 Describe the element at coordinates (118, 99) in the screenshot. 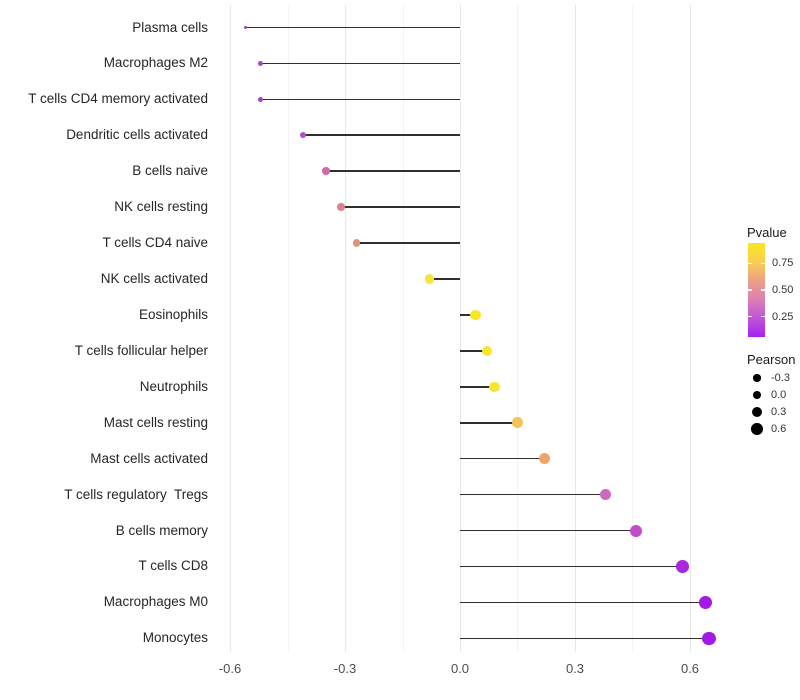

I see `category-label: T cells CD4 memory activated` at that location.